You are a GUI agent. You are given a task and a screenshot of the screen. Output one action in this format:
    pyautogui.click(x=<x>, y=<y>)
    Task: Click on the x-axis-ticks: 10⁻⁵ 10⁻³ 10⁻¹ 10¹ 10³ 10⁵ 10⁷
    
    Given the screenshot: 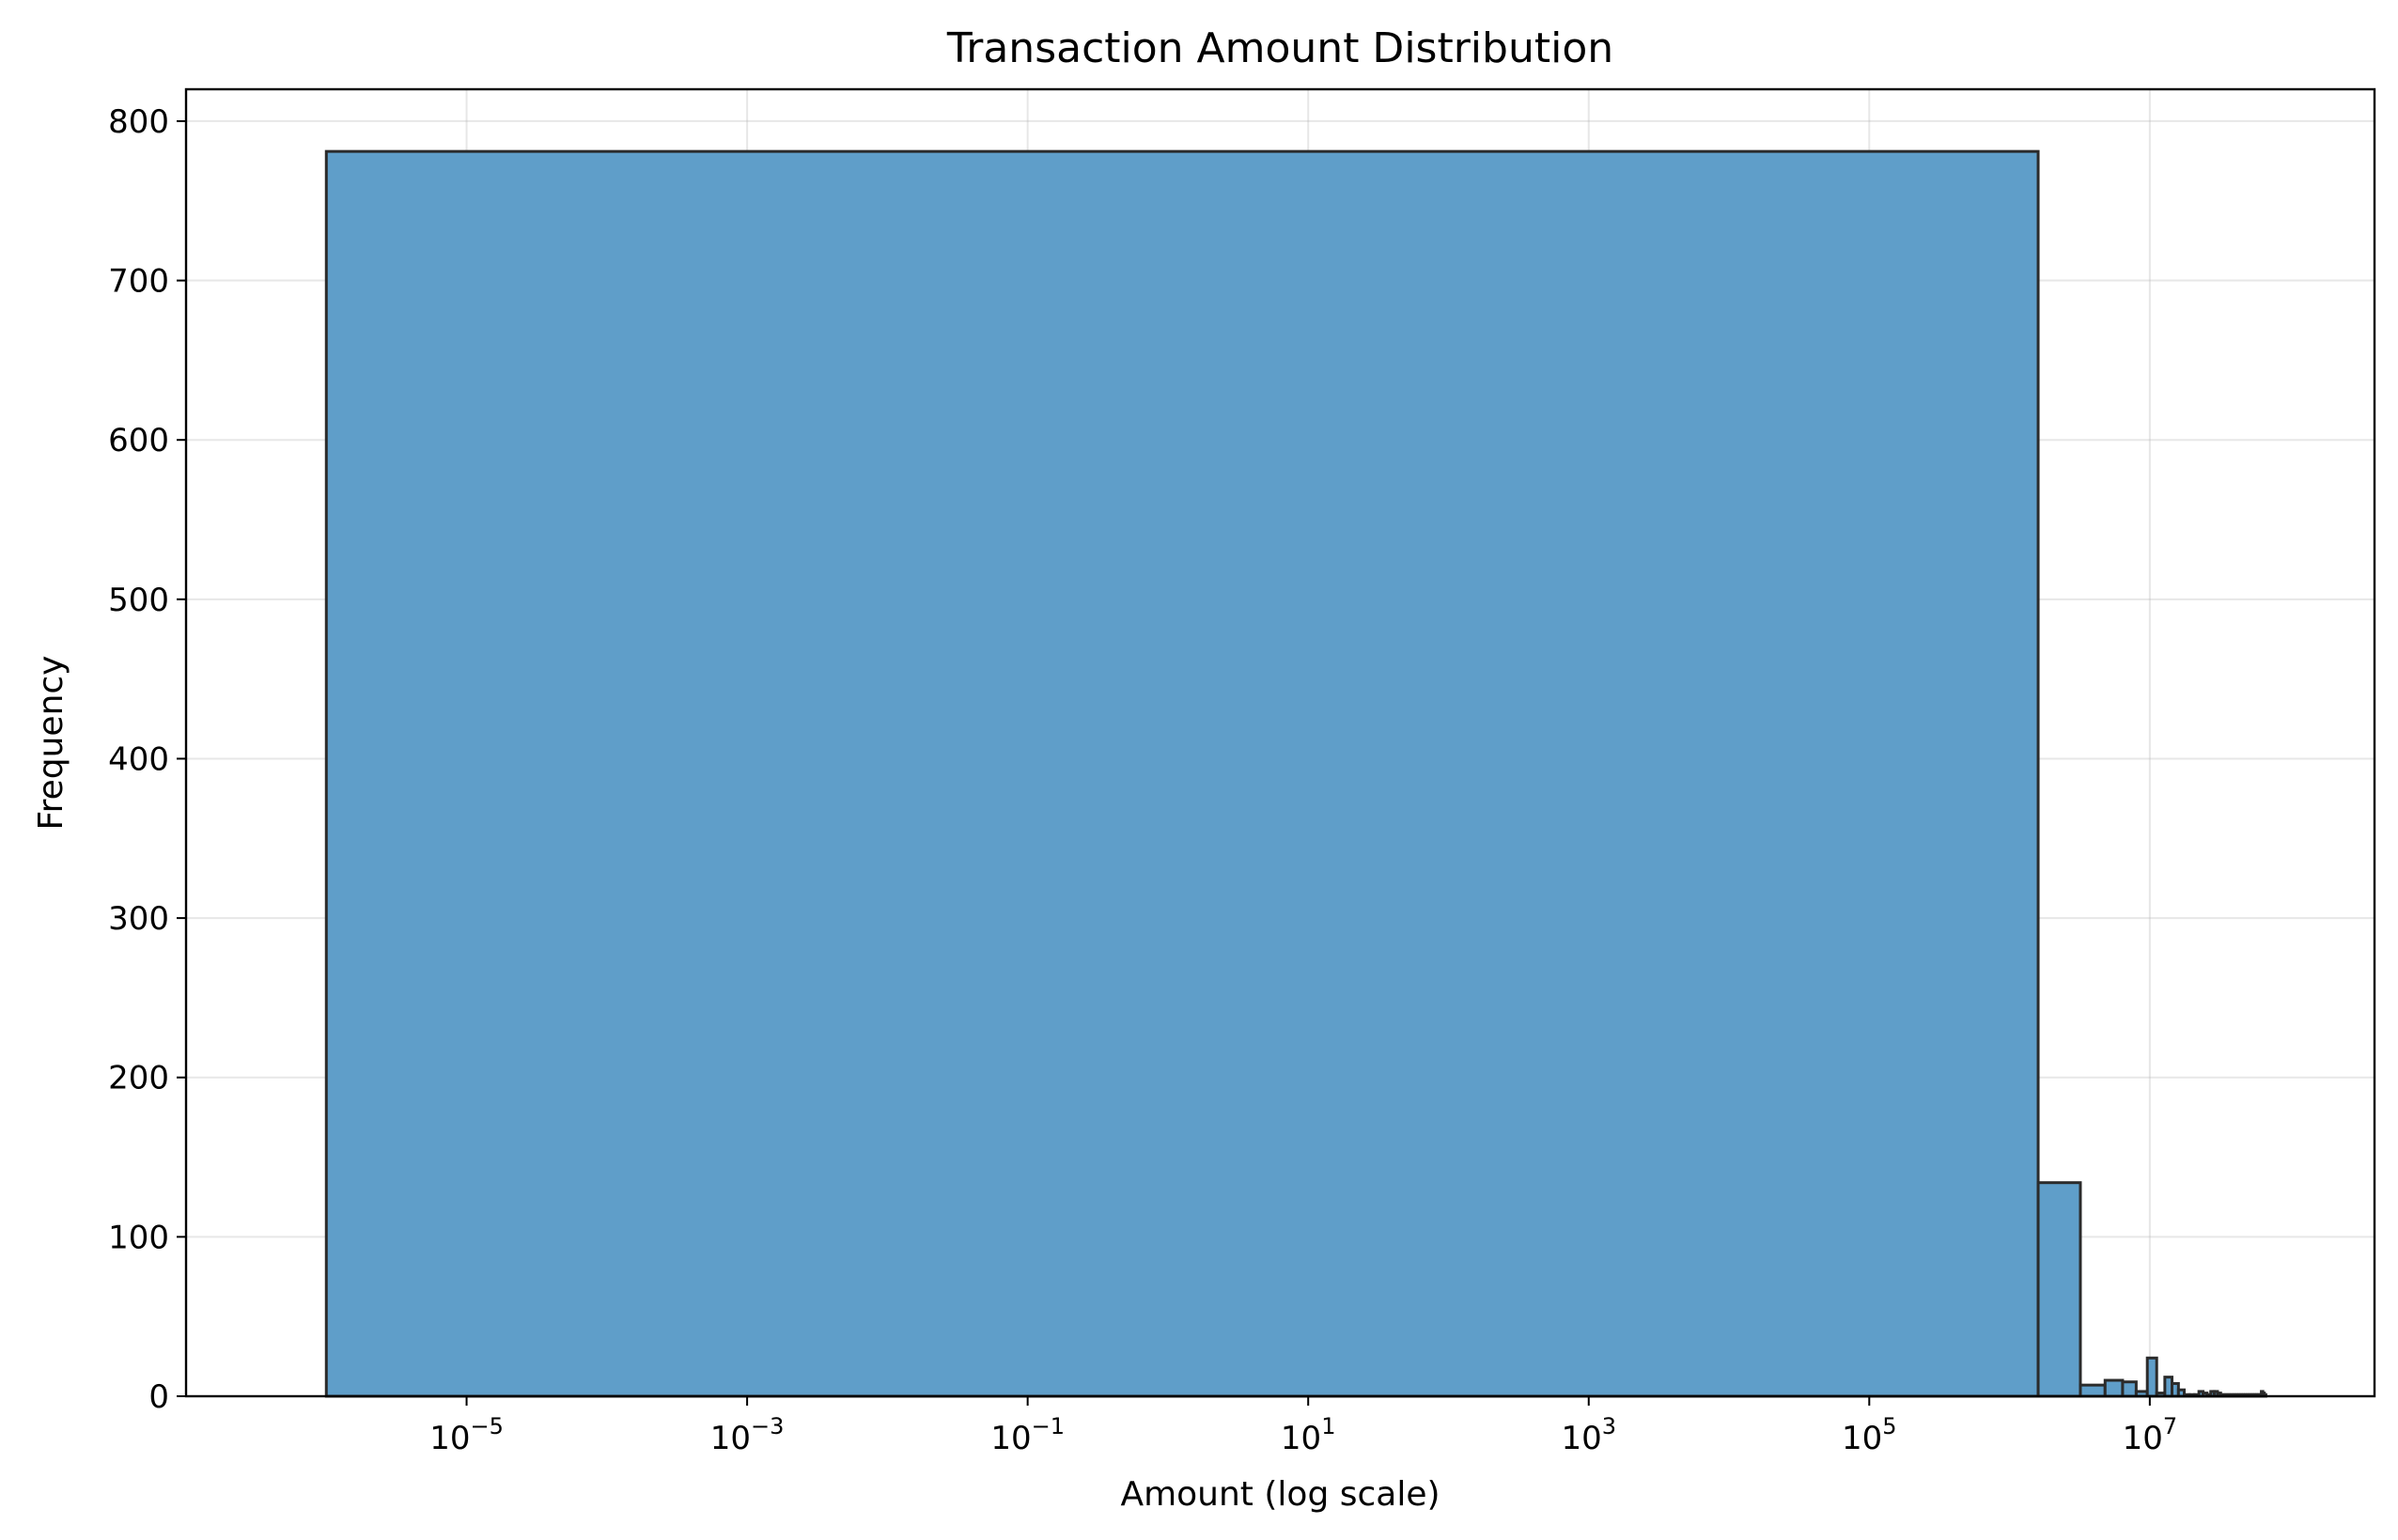 What is the action you would take?
    pyautogui.click(x=1303, y=1426)
    